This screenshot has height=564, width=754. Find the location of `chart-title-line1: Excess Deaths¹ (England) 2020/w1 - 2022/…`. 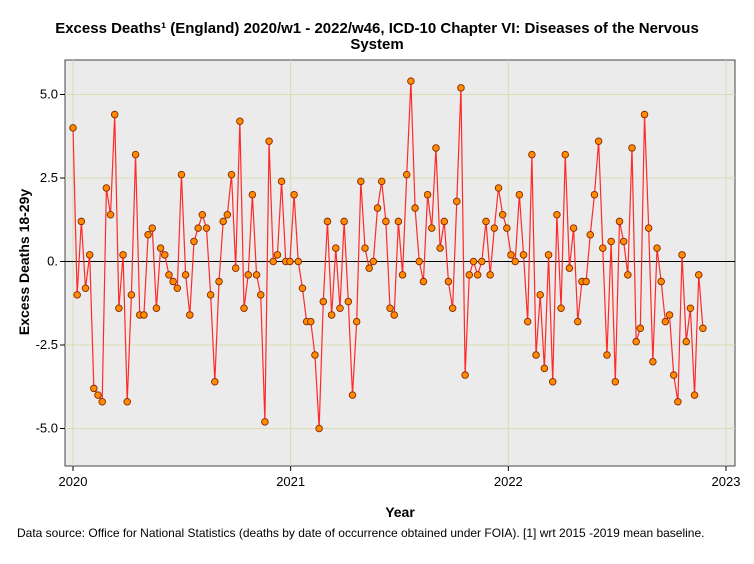

chart-title-line1: Excess Deaths¹ (England) 2020/w1 - 2022/… is located at coordinates (377, 28).